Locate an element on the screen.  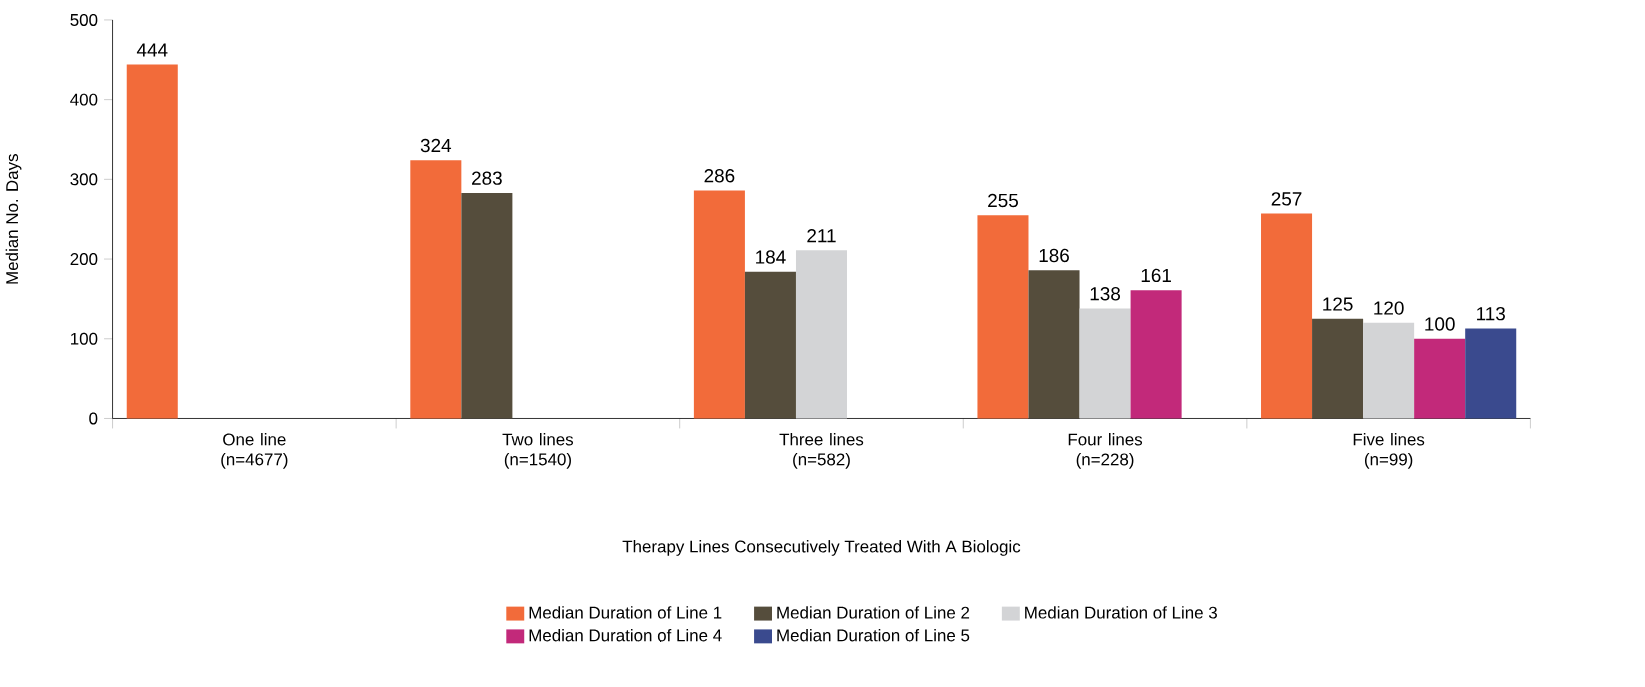
data-label: 100 is located at coordinates (1440, 324).